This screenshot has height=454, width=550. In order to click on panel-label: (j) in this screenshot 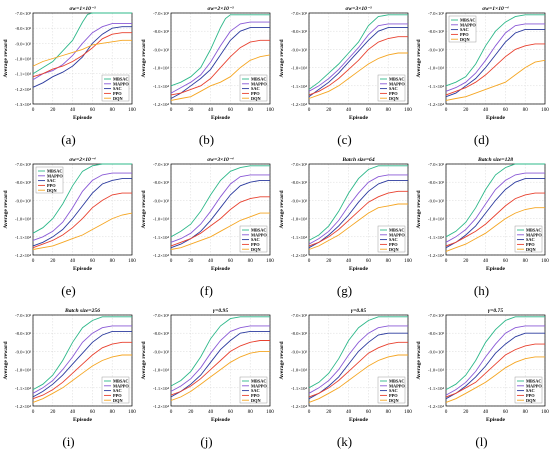, I will do `click(206, 441)`.